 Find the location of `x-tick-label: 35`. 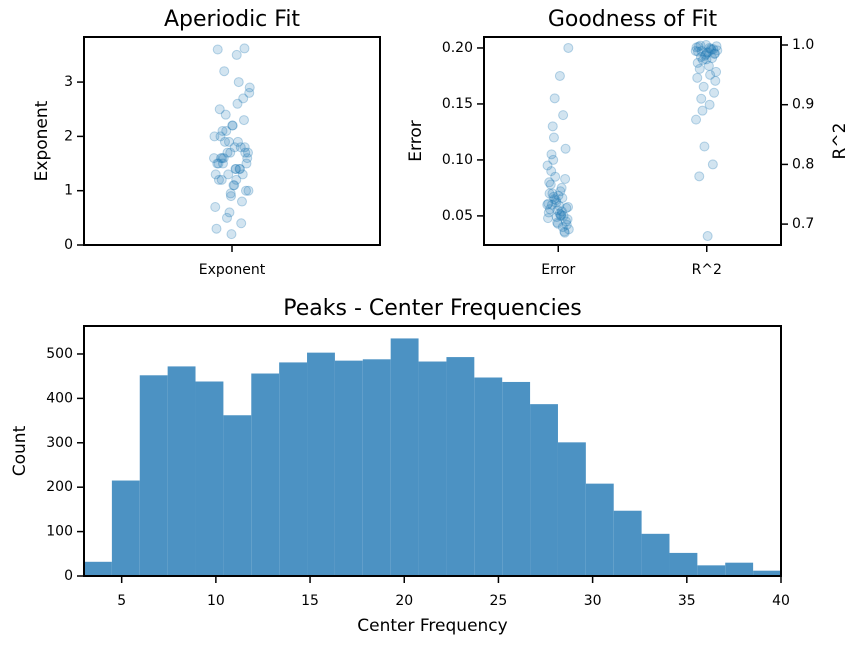

x-tick-label: 35 is located at coordinates (687, 601).